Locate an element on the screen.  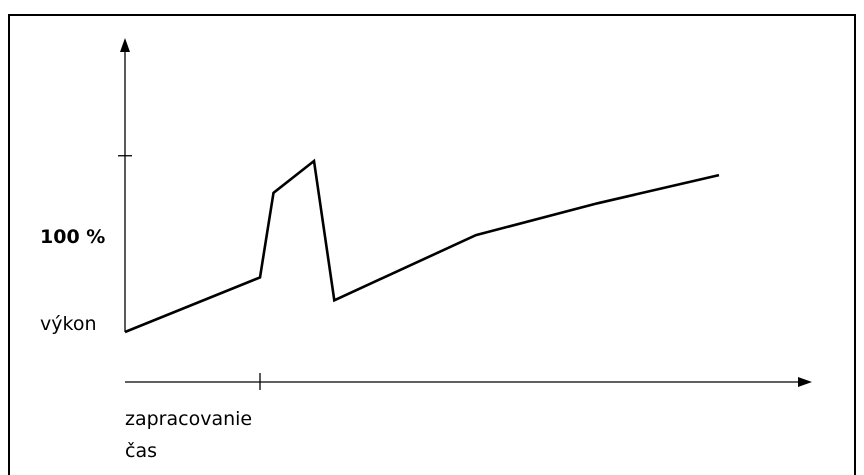
y-axis-arrow is located at coordinates (125, 45).